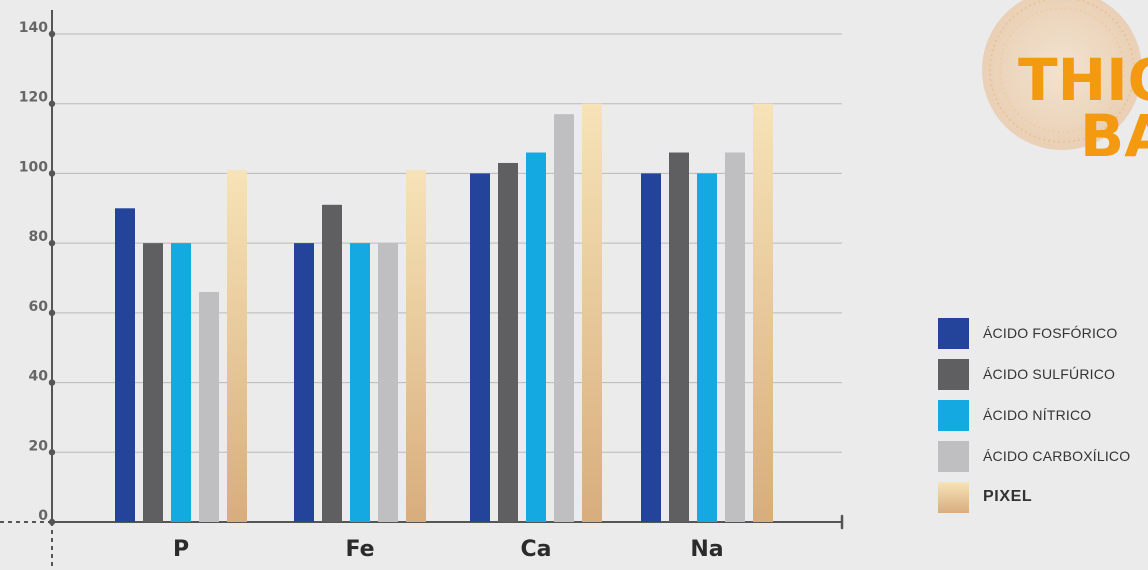 Image resolution: width=1148 pixels, height=570 pixels. I want to click on legend-label: PIXEL, so click(1008, 496).